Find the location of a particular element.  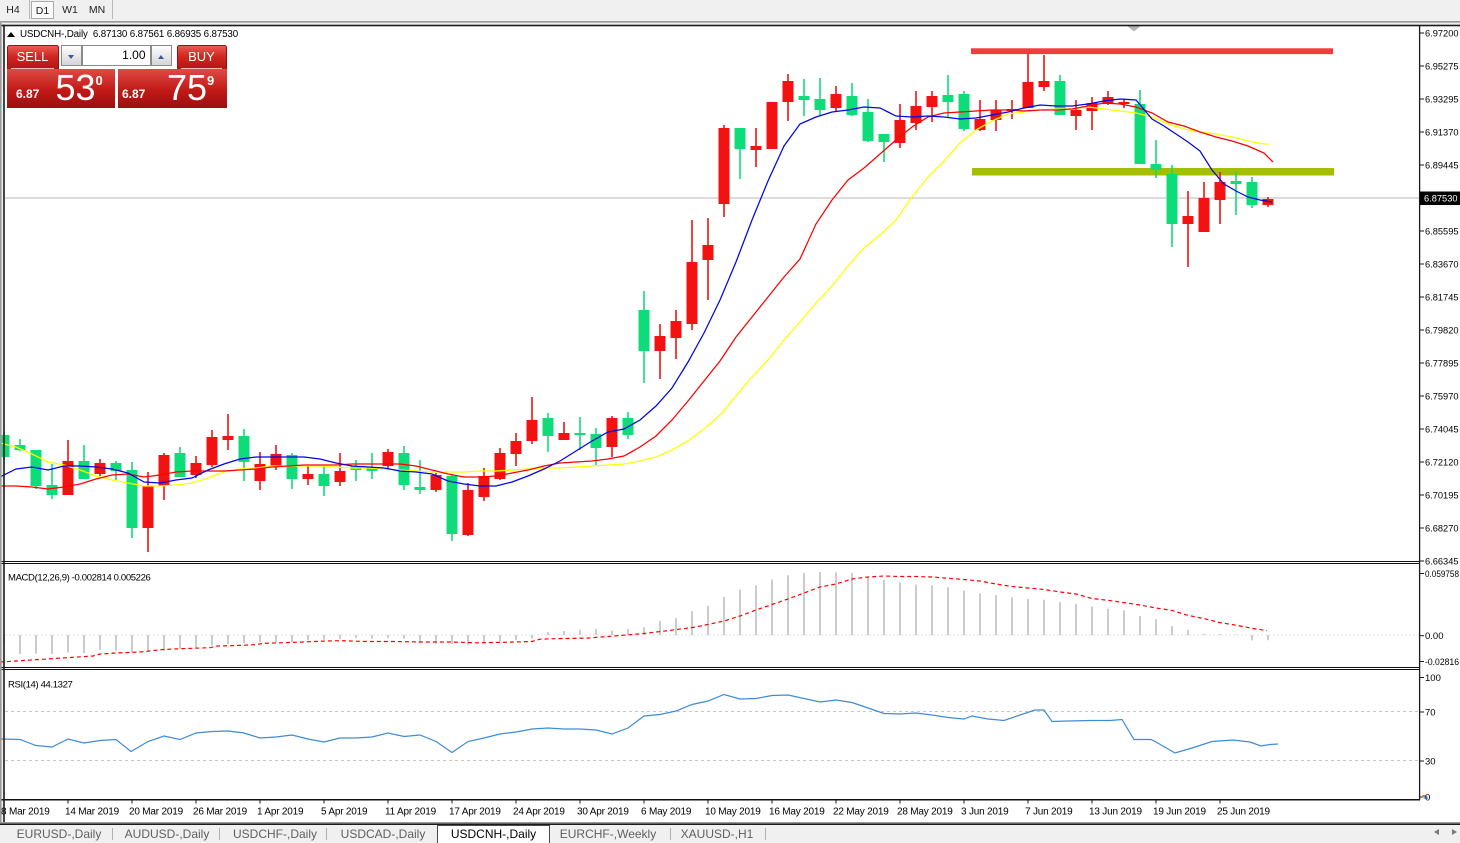

svg-text: 25 Jun 2019 is located at coordinates (1243, 812).